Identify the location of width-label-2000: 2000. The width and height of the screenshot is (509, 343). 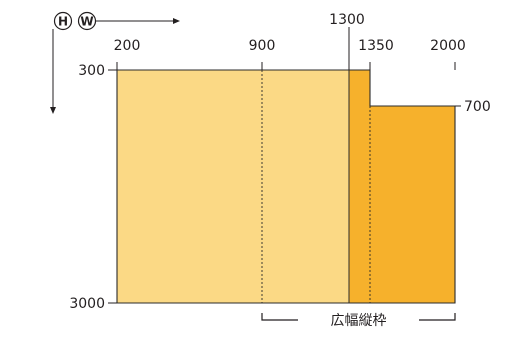
(448, 46).